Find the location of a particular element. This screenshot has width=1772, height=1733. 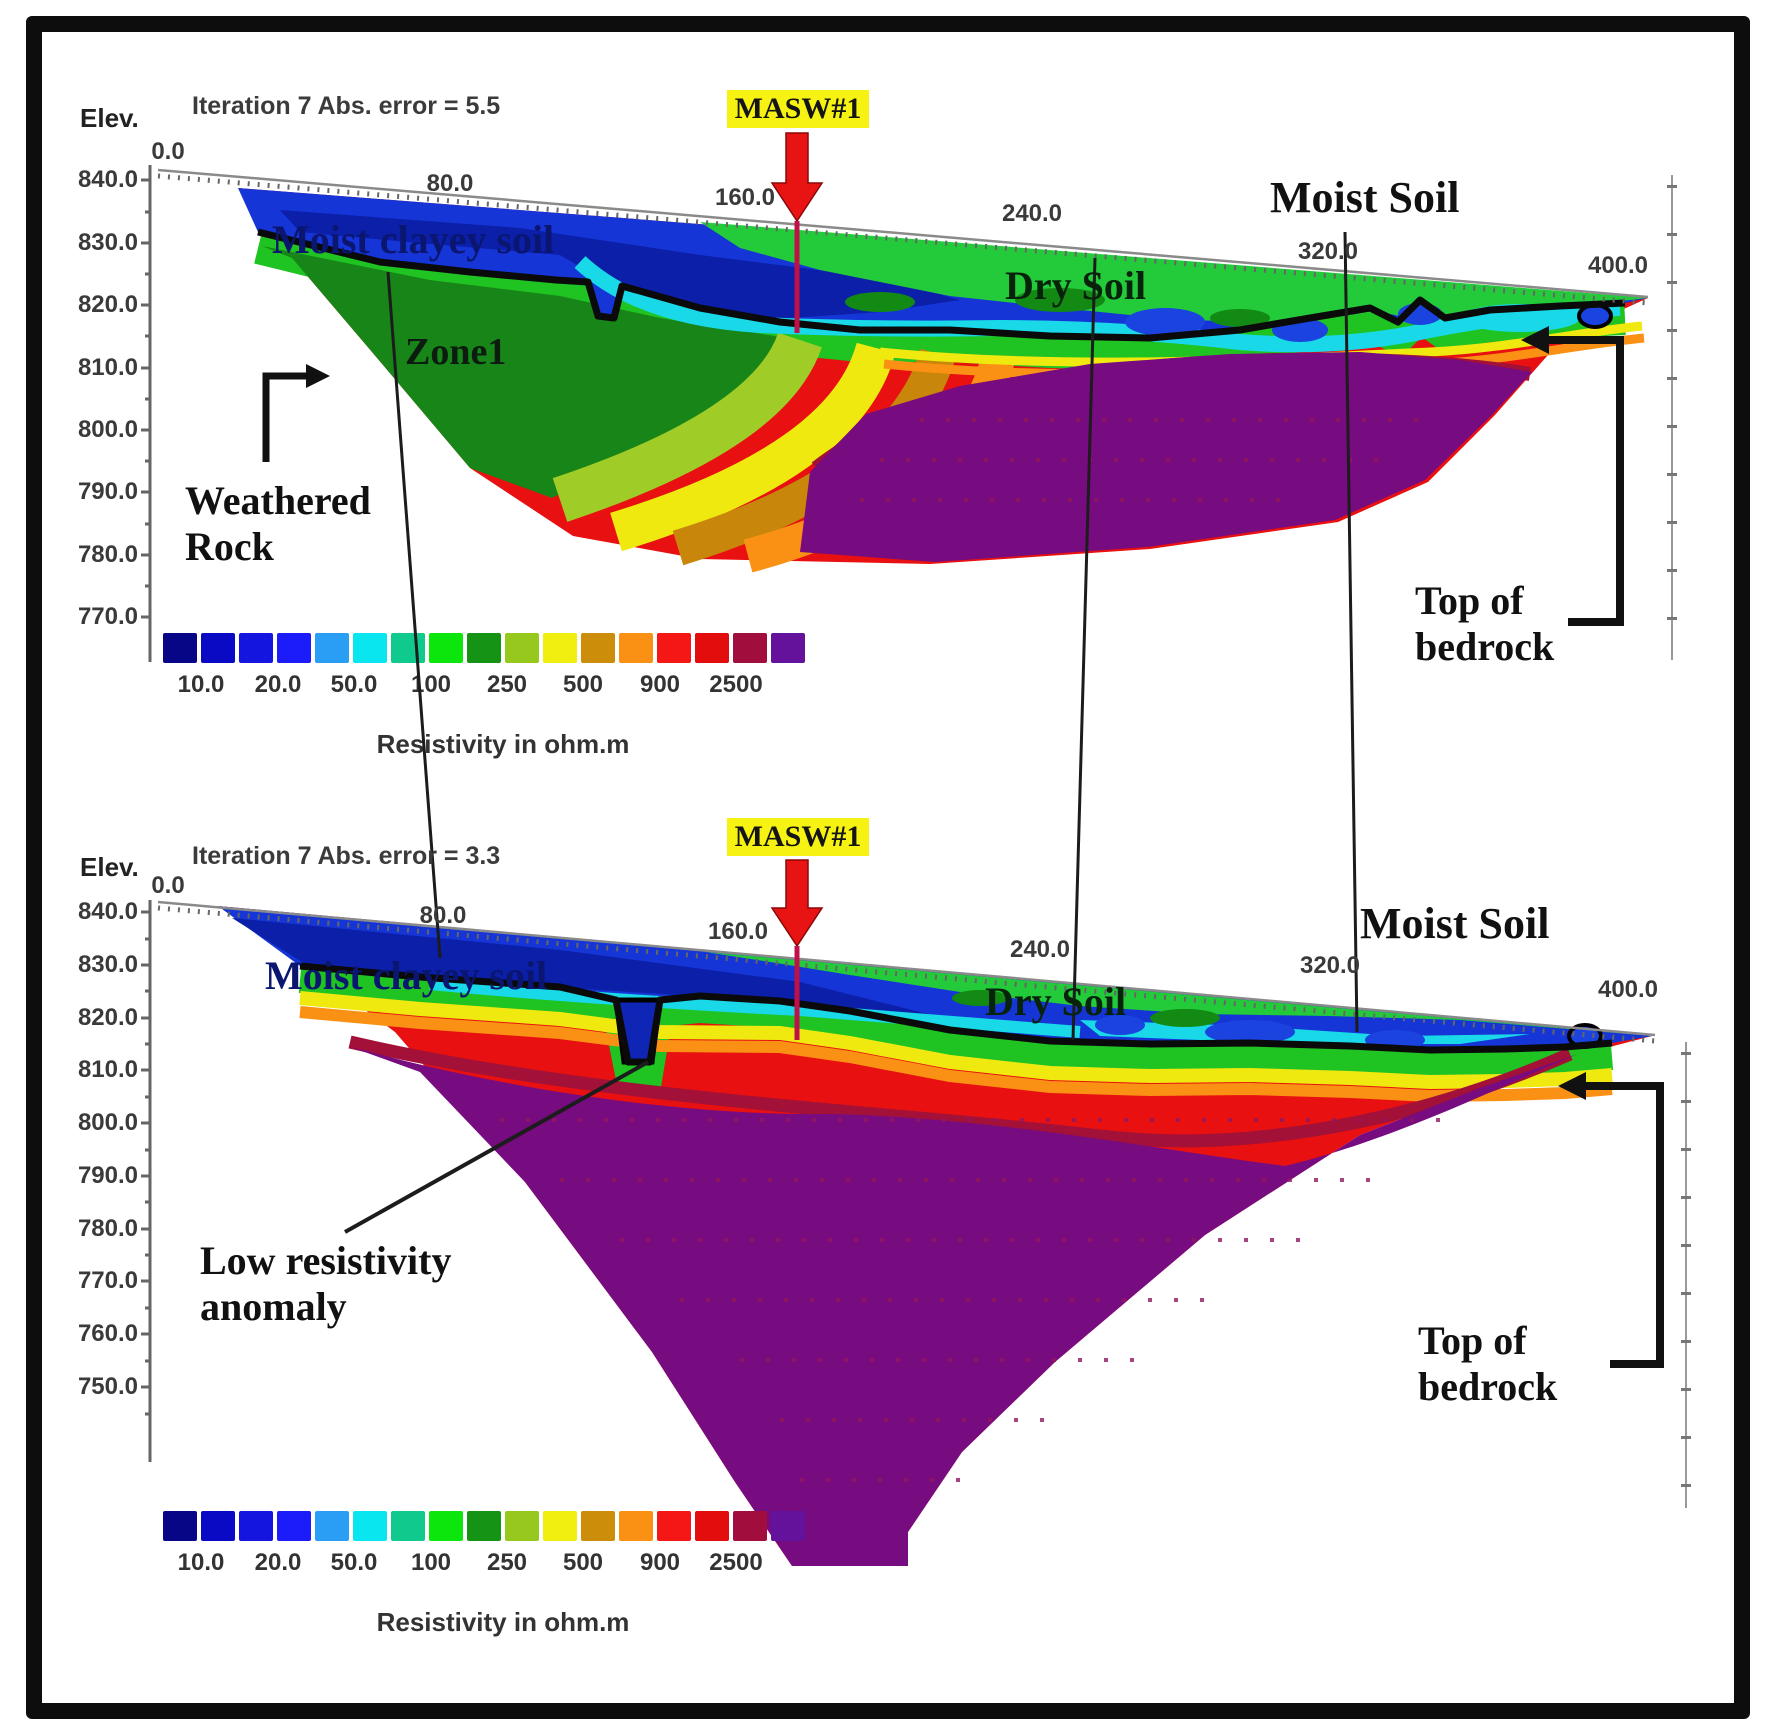

top-band-yellow is located at coordinates (753, 447).